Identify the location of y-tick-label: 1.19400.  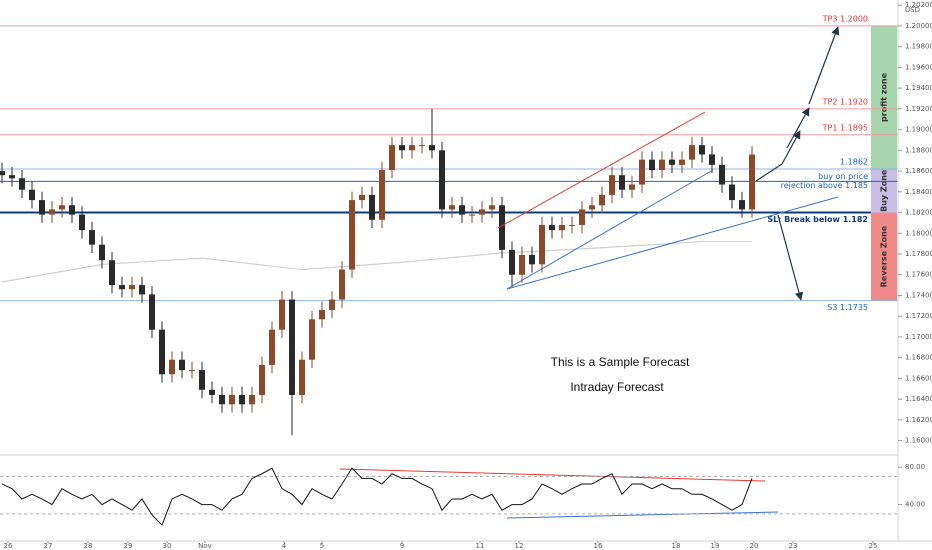
(918, 88).